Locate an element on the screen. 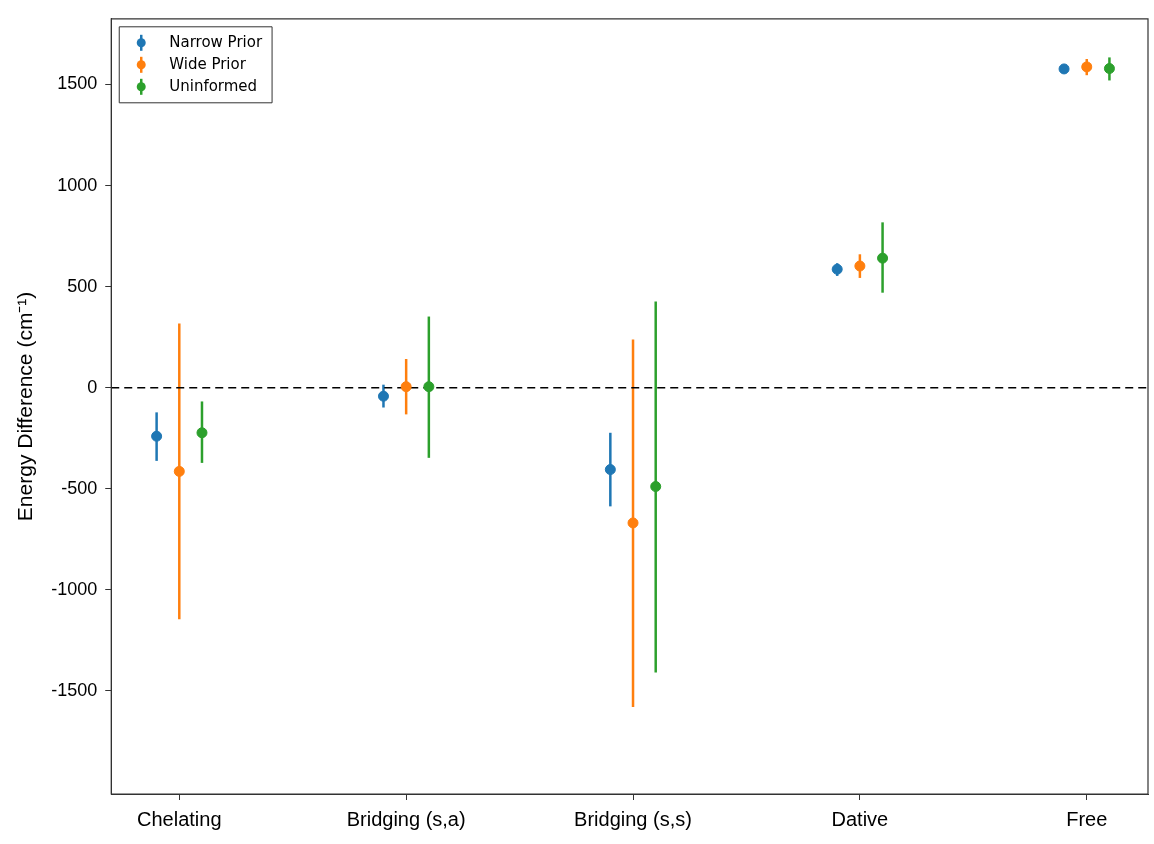 This screenshot has width=1154, height=844. y-tick-label: 500 is located at coordinates (82, 285).